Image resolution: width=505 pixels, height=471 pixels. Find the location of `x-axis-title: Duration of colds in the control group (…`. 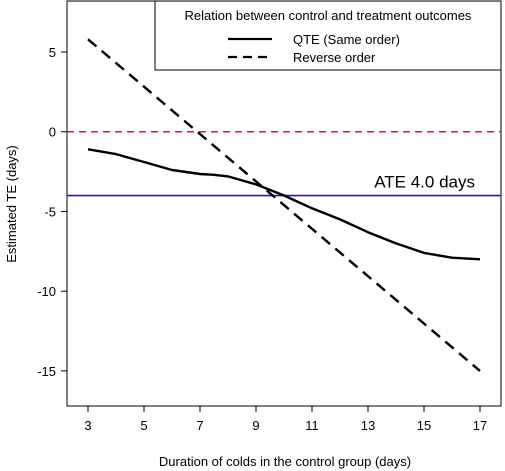

x-axis-title: Duration of colds in the control group (… is located at coordinates (285, 461).